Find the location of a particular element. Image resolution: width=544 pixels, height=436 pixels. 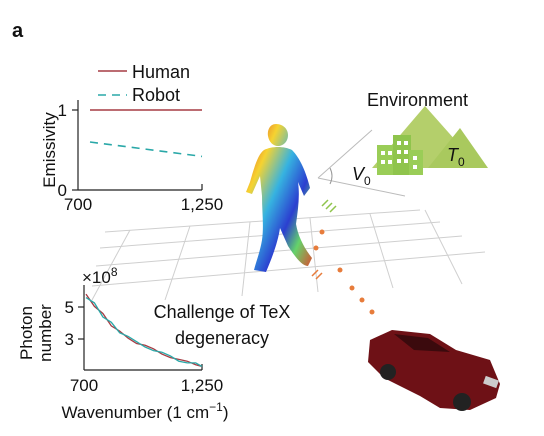

car-grille is located at coordinates (491, 382).